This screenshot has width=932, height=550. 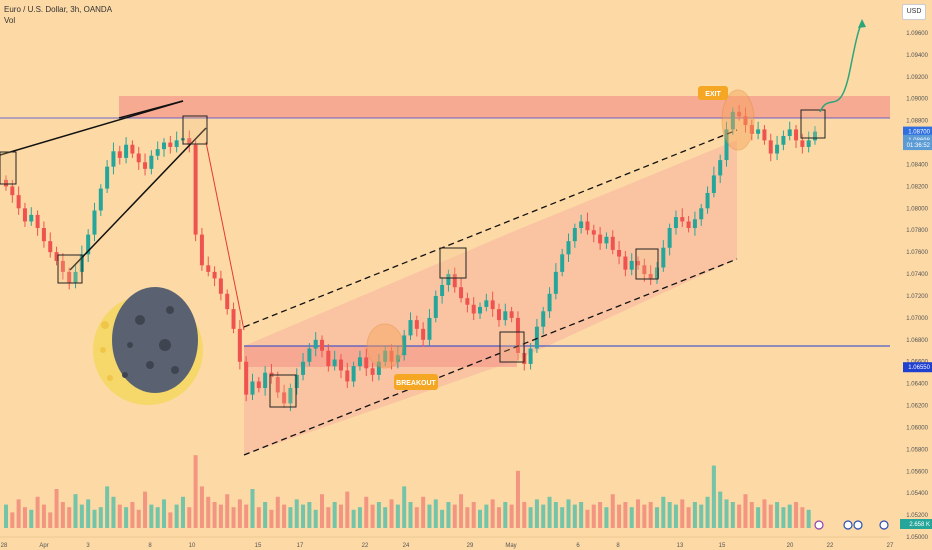 What do you see at coordinates (917, 34) in the screenshot?
I see `y-tick-label: 1.09600` at bounding box center [917, 34].